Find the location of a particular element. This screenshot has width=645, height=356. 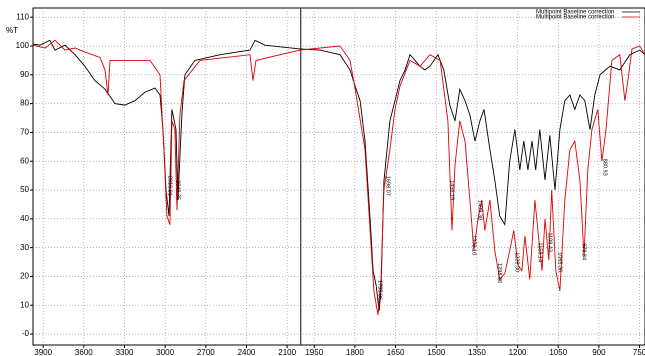

y-tick-label: 40 is located at coordinates (24, 218).